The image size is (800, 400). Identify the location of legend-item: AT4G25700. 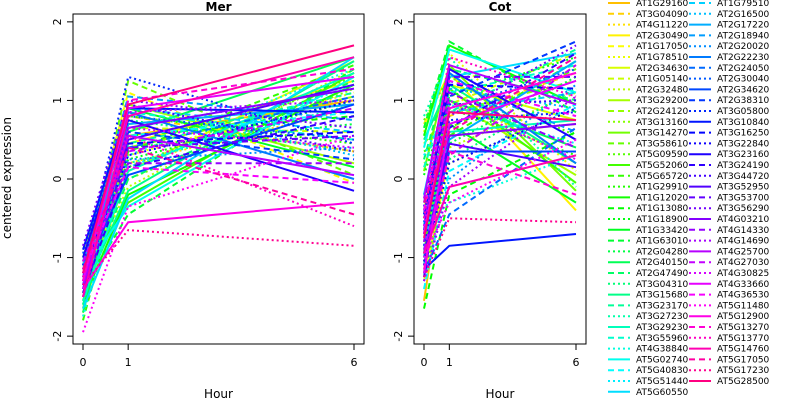
(729, 252).